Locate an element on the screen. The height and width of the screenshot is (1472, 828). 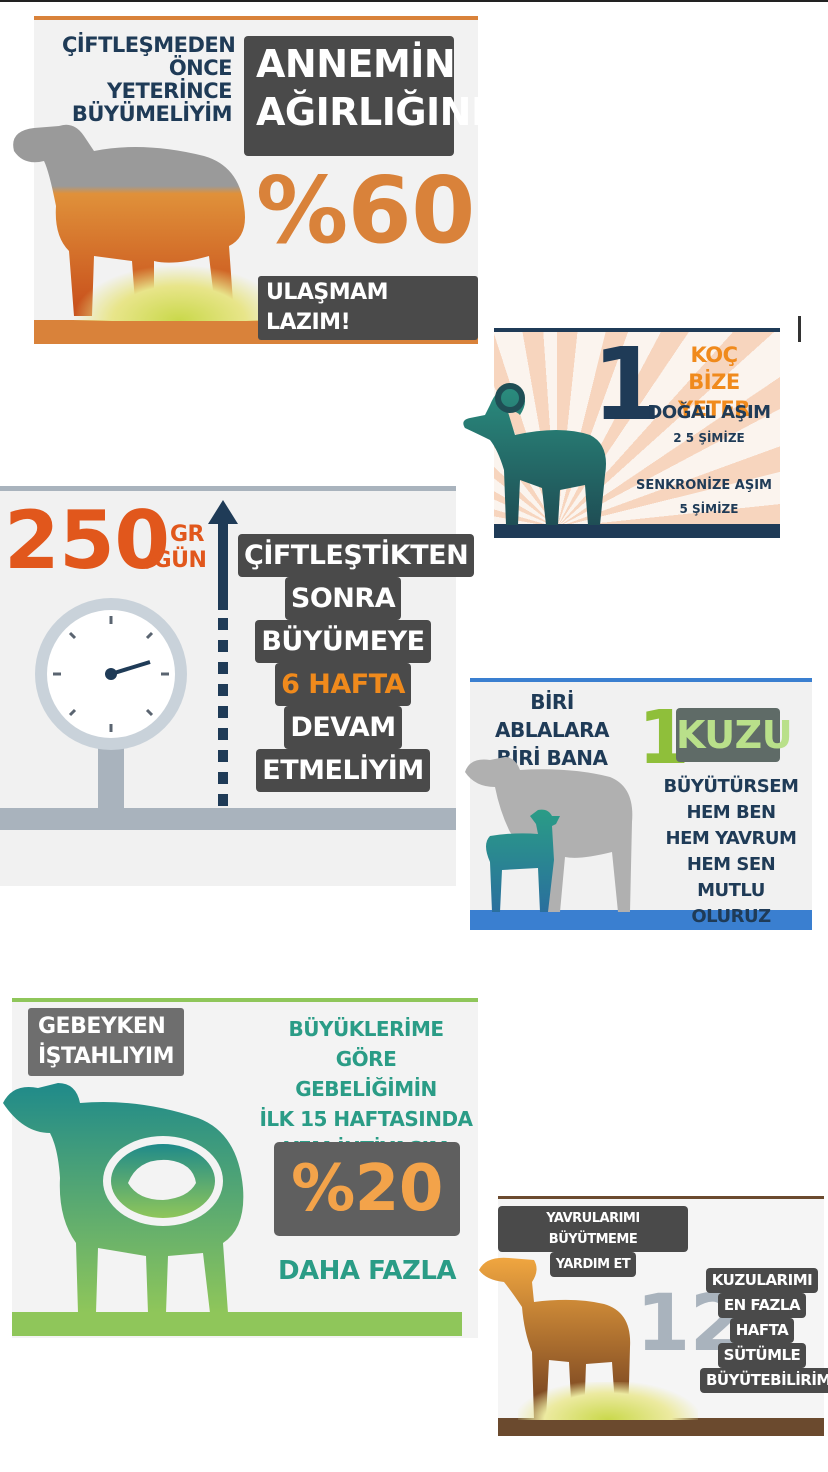
panel4-top-rule is located at coordinates (641, 680).